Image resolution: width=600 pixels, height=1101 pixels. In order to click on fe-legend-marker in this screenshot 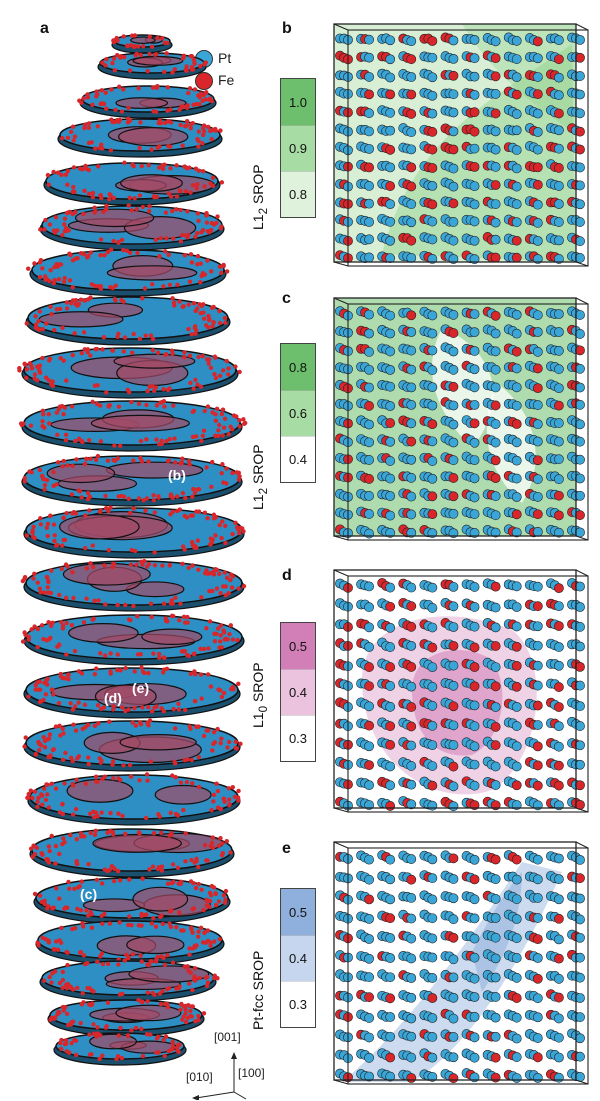, I will do `click(204, 81)`.